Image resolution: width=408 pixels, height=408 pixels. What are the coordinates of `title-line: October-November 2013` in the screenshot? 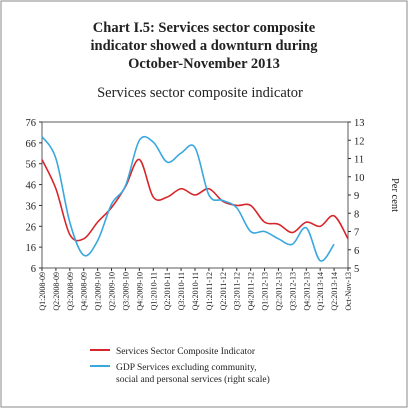 It's located at (204, 64).